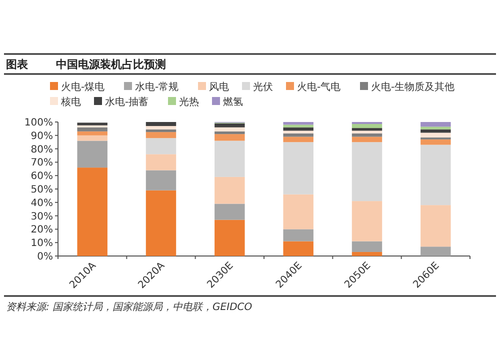  I want to click on y-tick-label: 20%, so click(41, 230).